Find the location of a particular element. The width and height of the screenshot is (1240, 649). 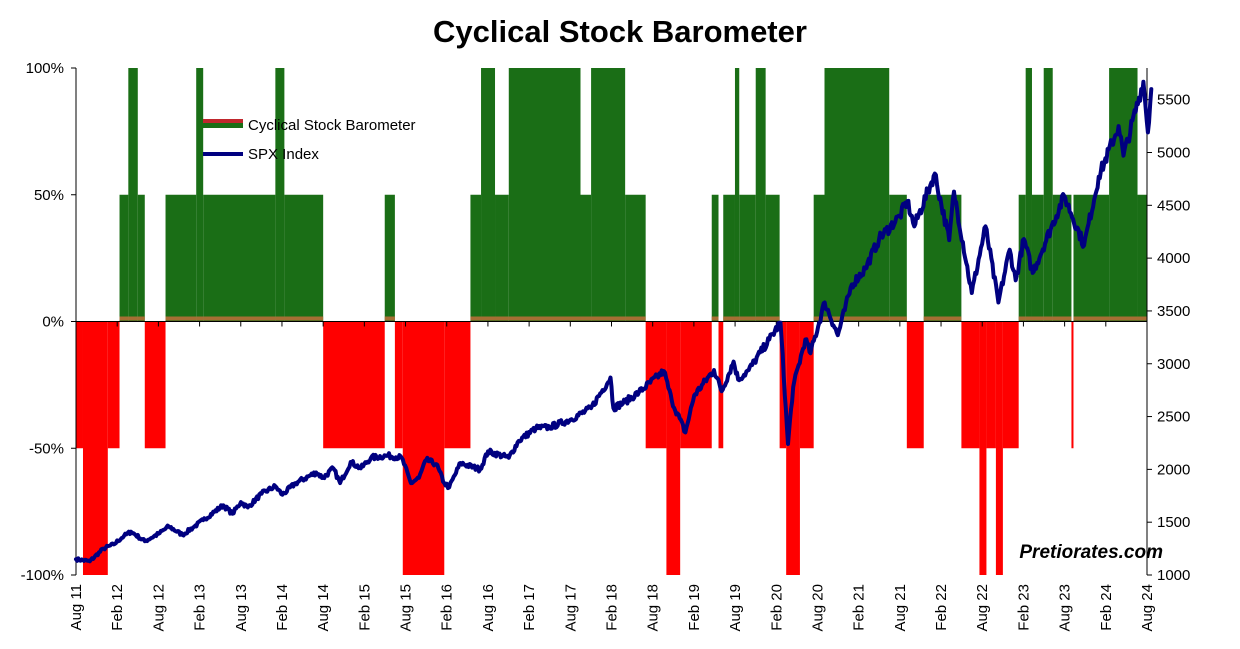

right-tick-label-4: 3000 is located at coordinates (1173, 364).